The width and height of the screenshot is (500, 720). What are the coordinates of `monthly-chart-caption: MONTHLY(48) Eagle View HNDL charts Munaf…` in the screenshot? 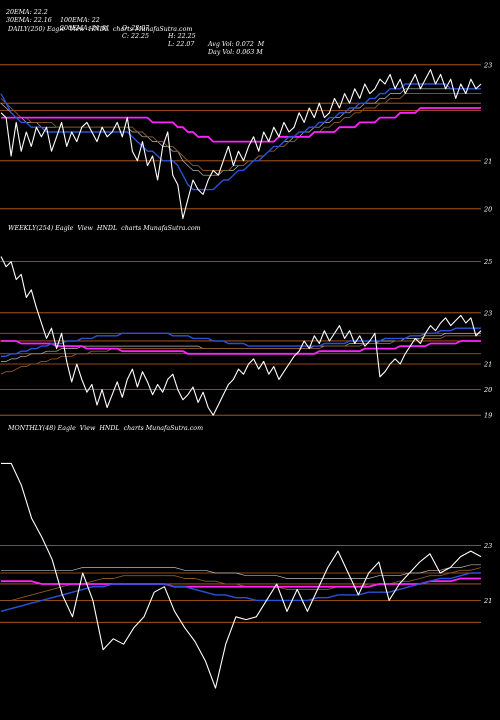 It's located at (106, 428).